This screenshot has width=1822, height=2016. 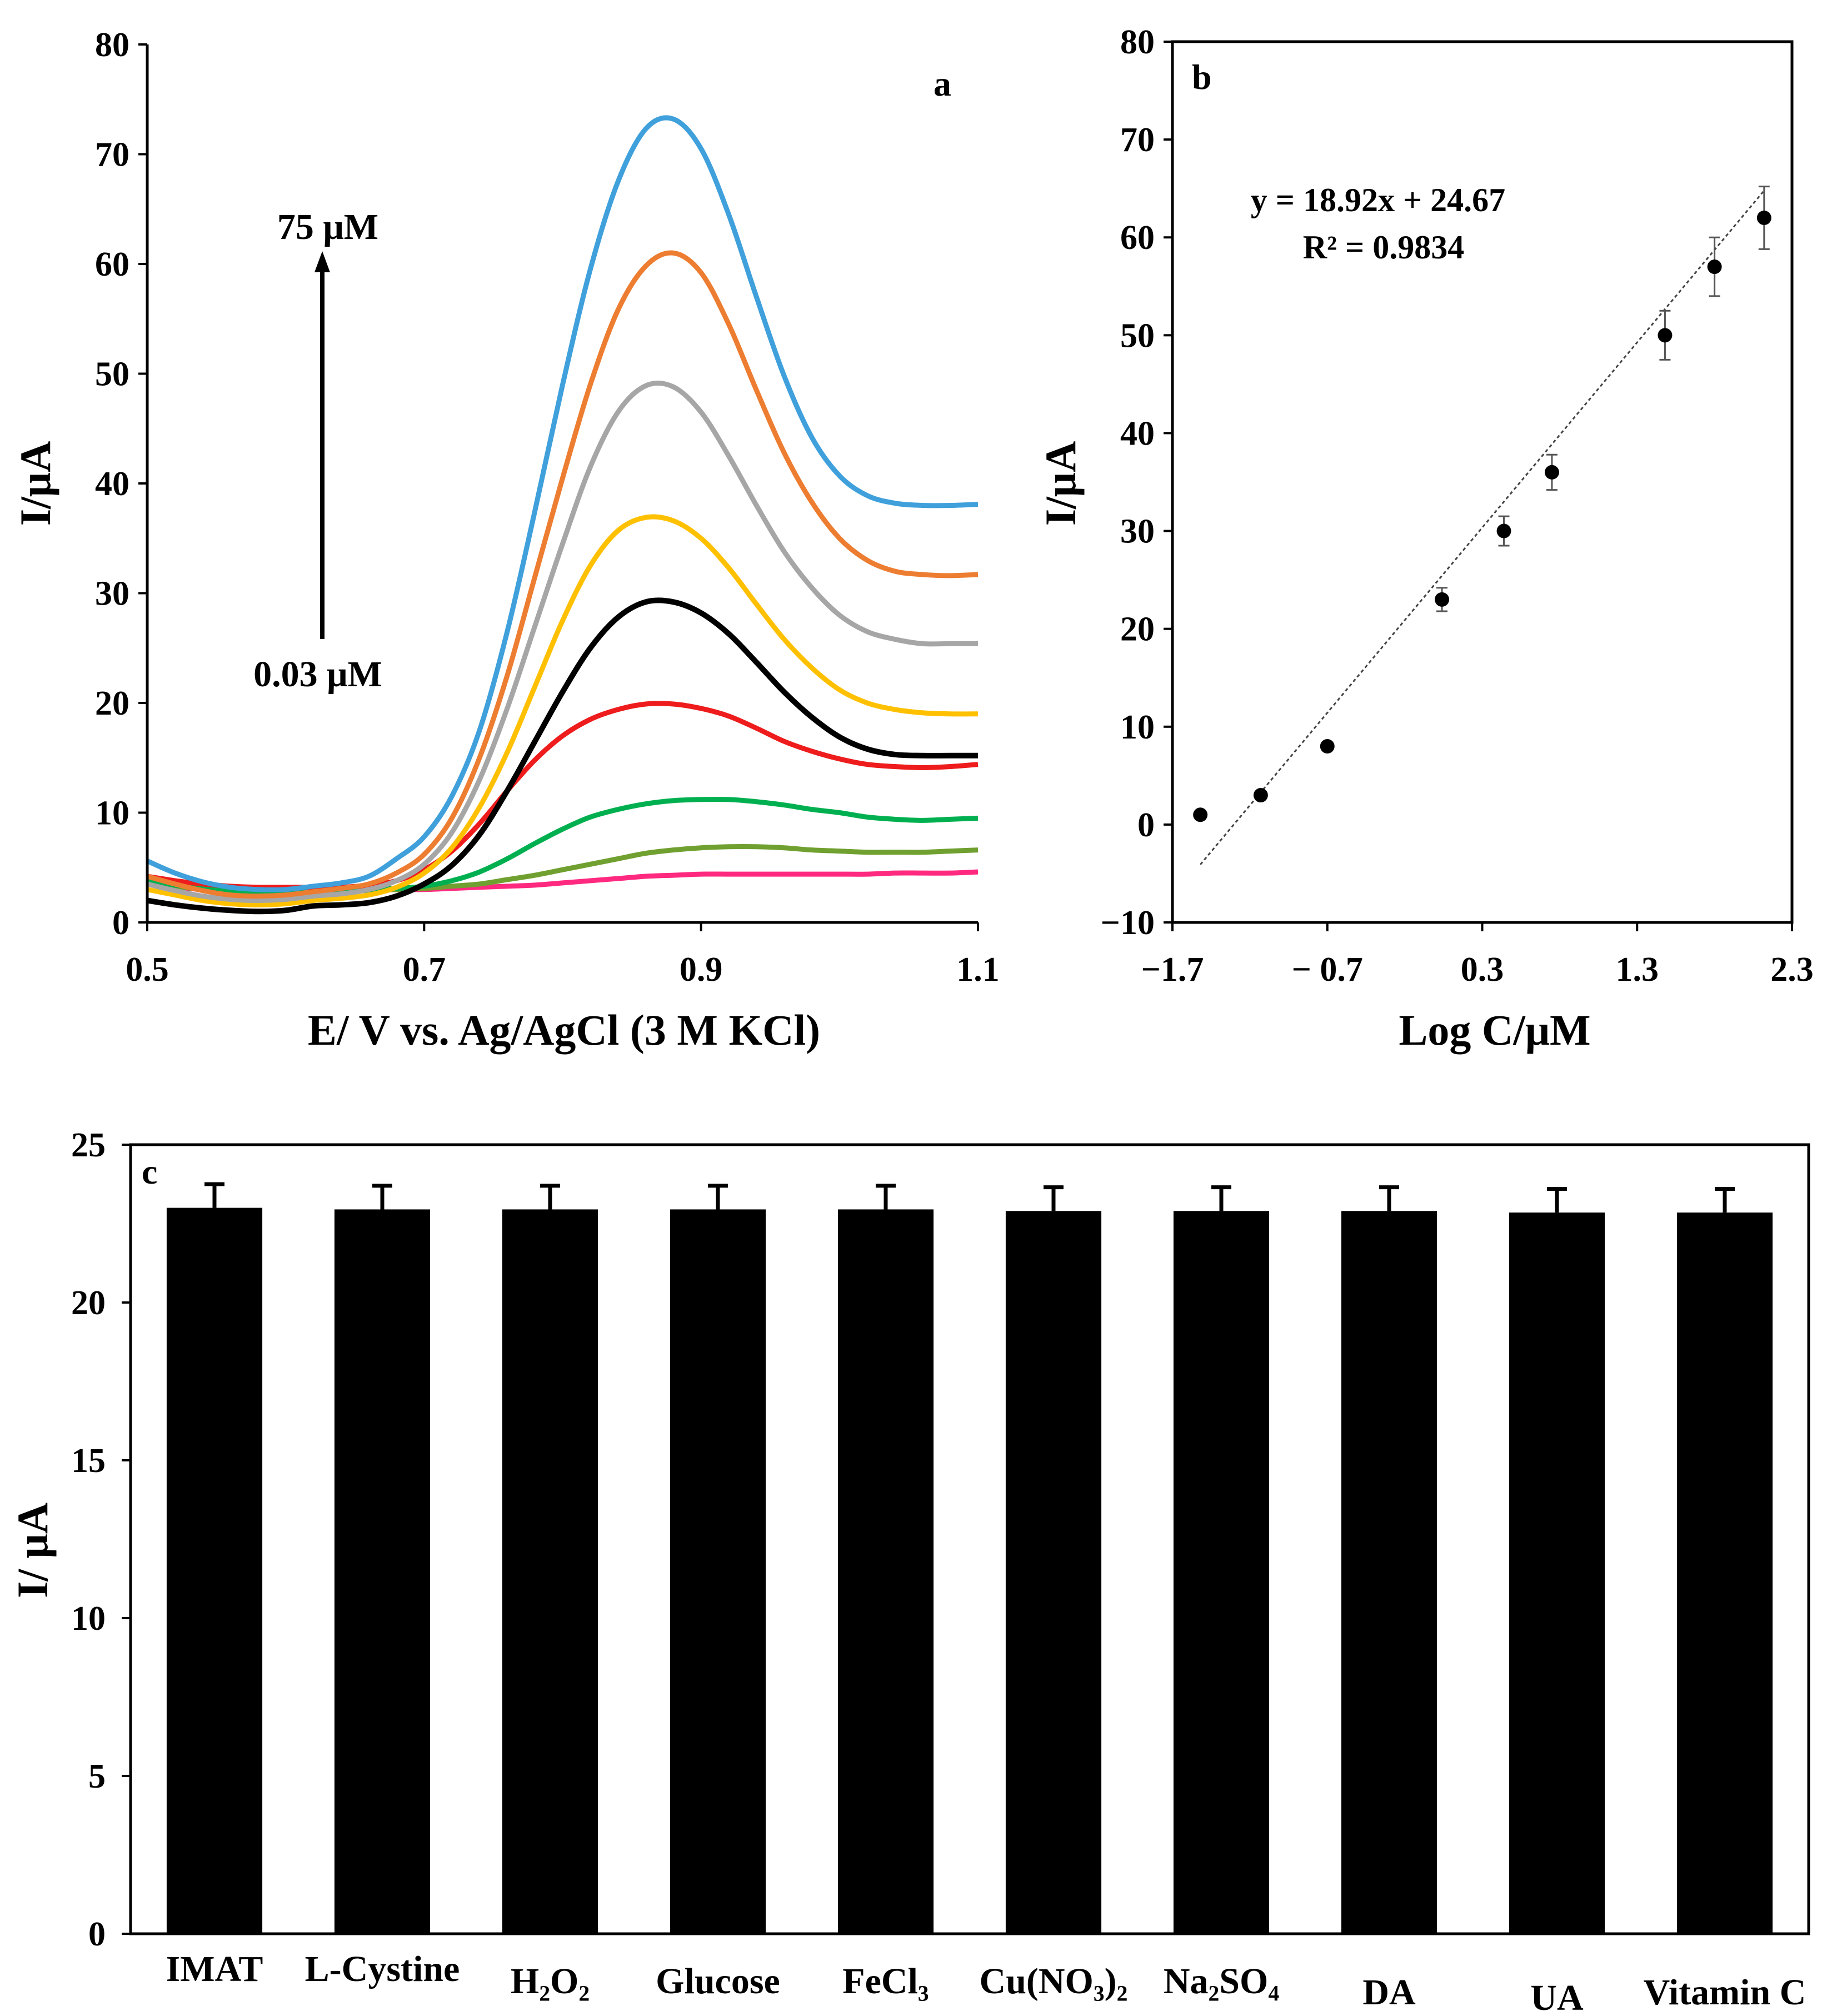 I want to click on panel-a-y-tick-label: 10, so click(x=112, y=813).